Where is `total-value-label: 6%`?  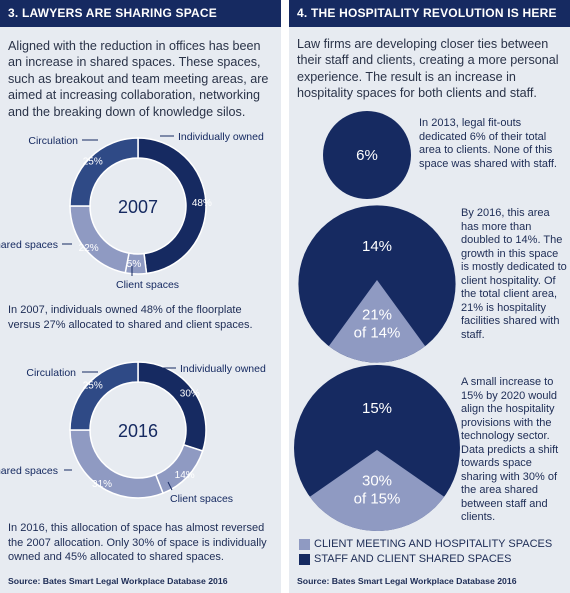
total-value-label: 6% is located at coordinates (367, 155).